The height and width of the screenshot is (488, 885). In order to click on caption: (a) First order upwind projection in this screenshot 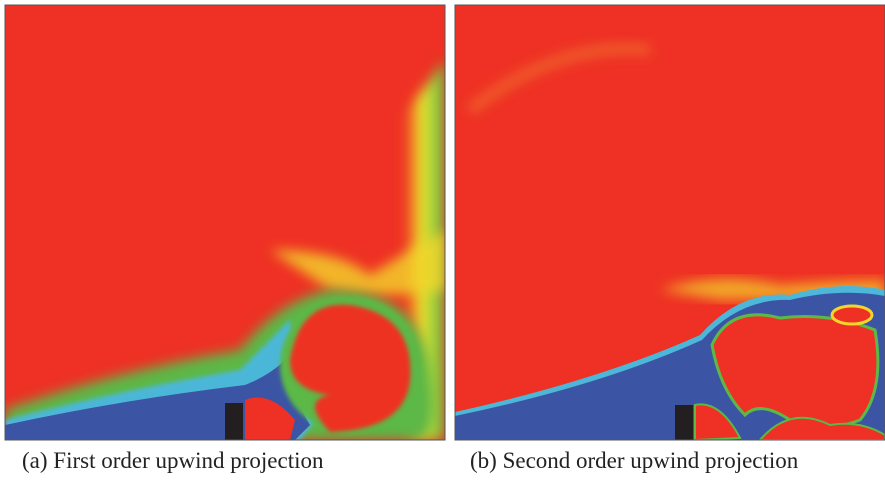, I will do `click(173, 460)`.